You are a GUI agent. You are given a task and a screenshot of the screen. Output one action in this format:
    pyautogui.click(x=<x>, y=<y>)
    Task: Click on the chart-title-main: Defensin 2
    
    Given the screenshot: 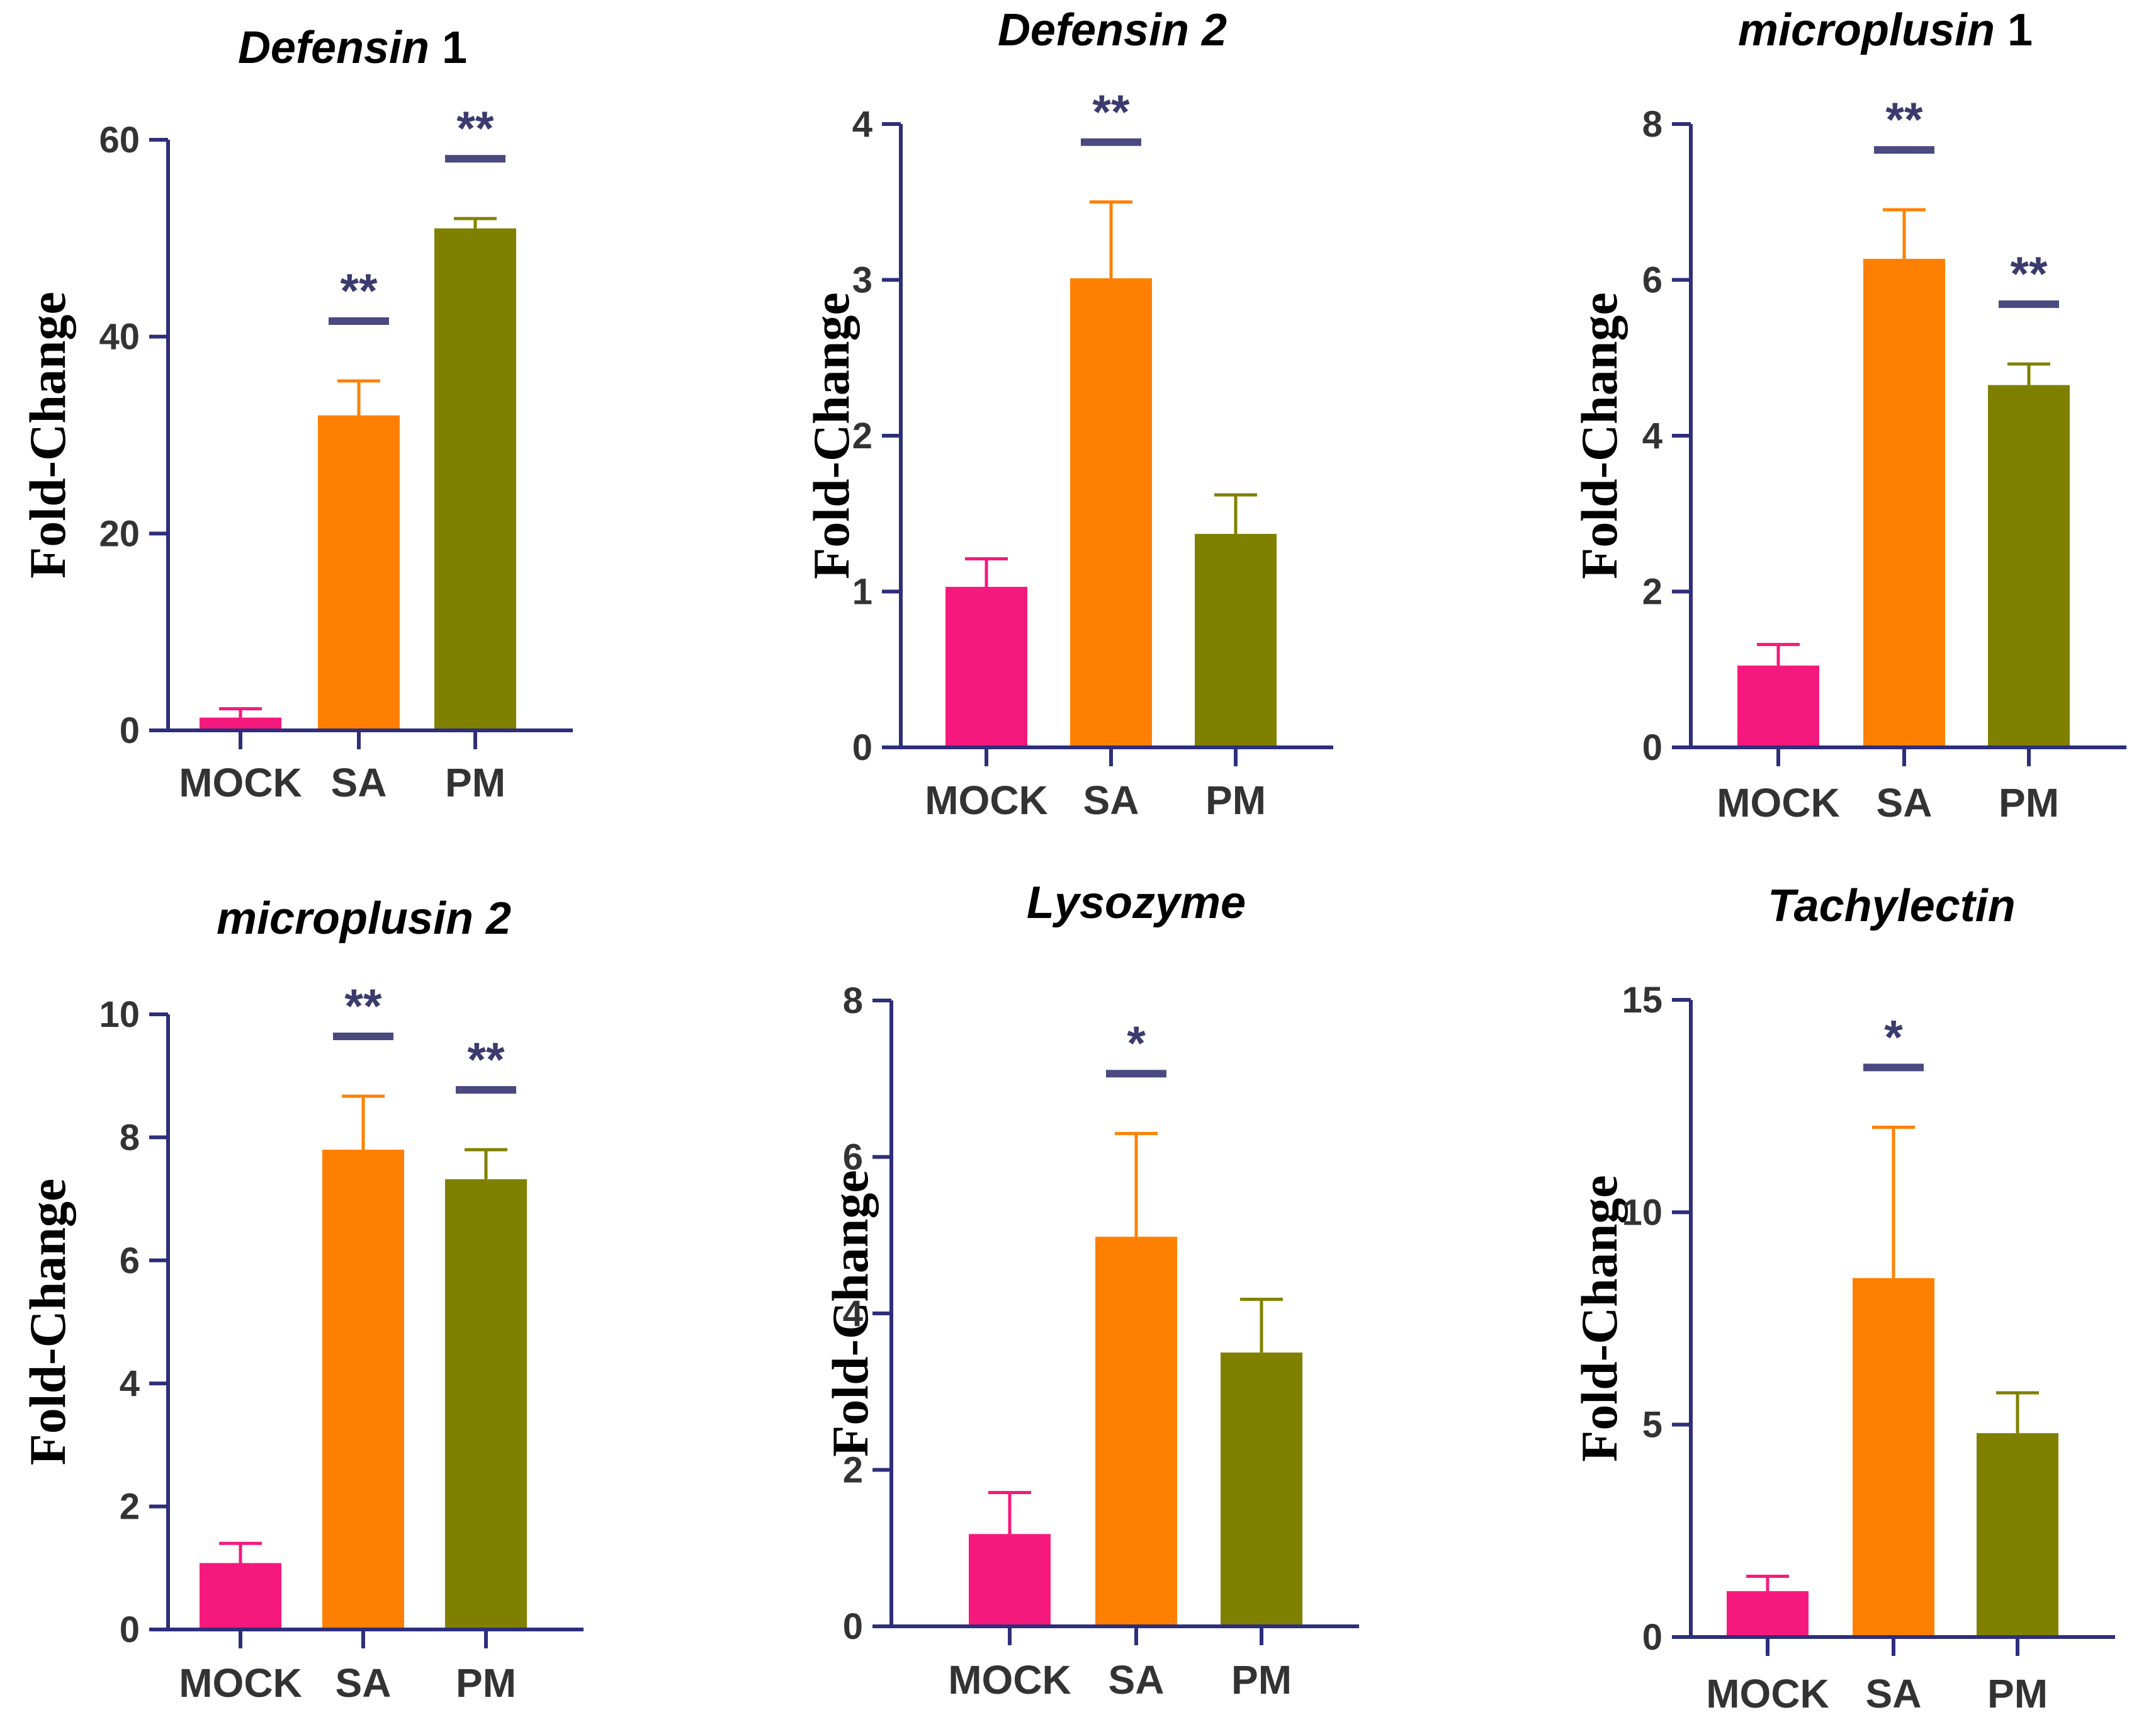 What is the action you would take?
    pyautogui.click(x=1112, y=30)
    